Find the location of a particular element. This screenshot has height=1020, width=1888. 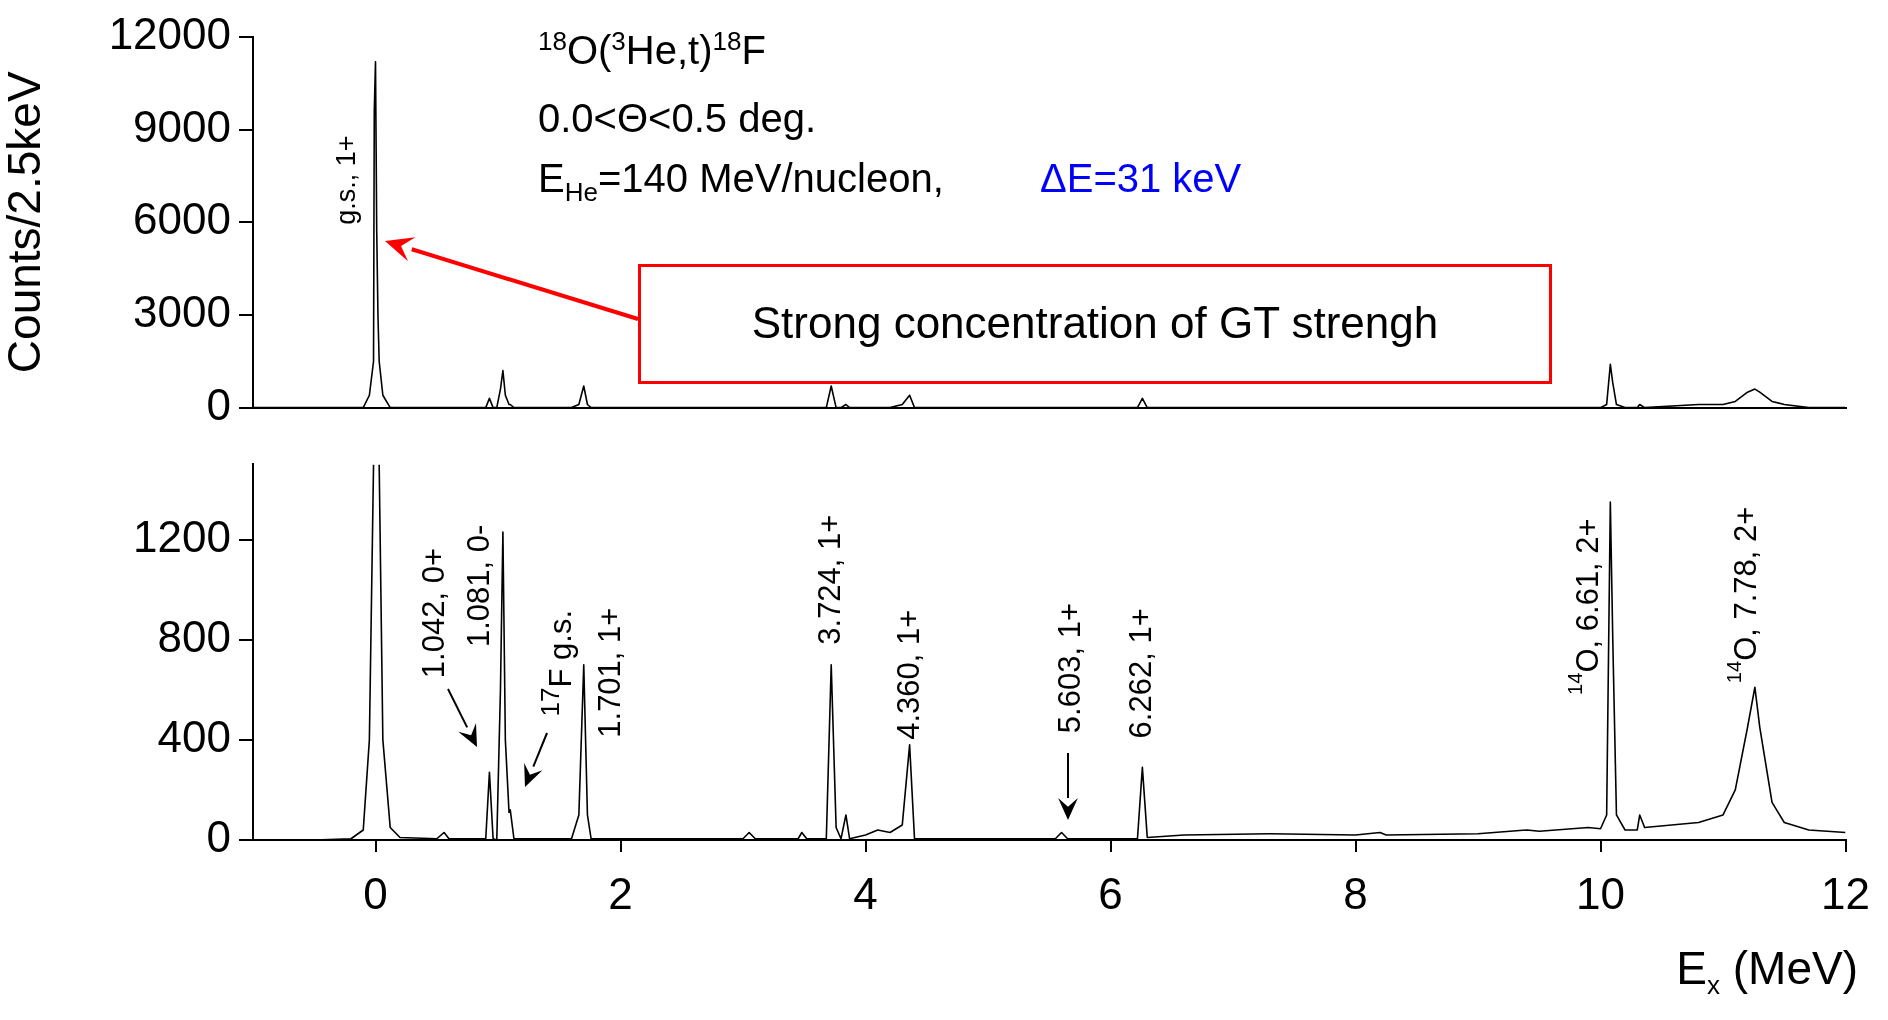

x-tick-label: 0 is located at coordinates (375, 893).